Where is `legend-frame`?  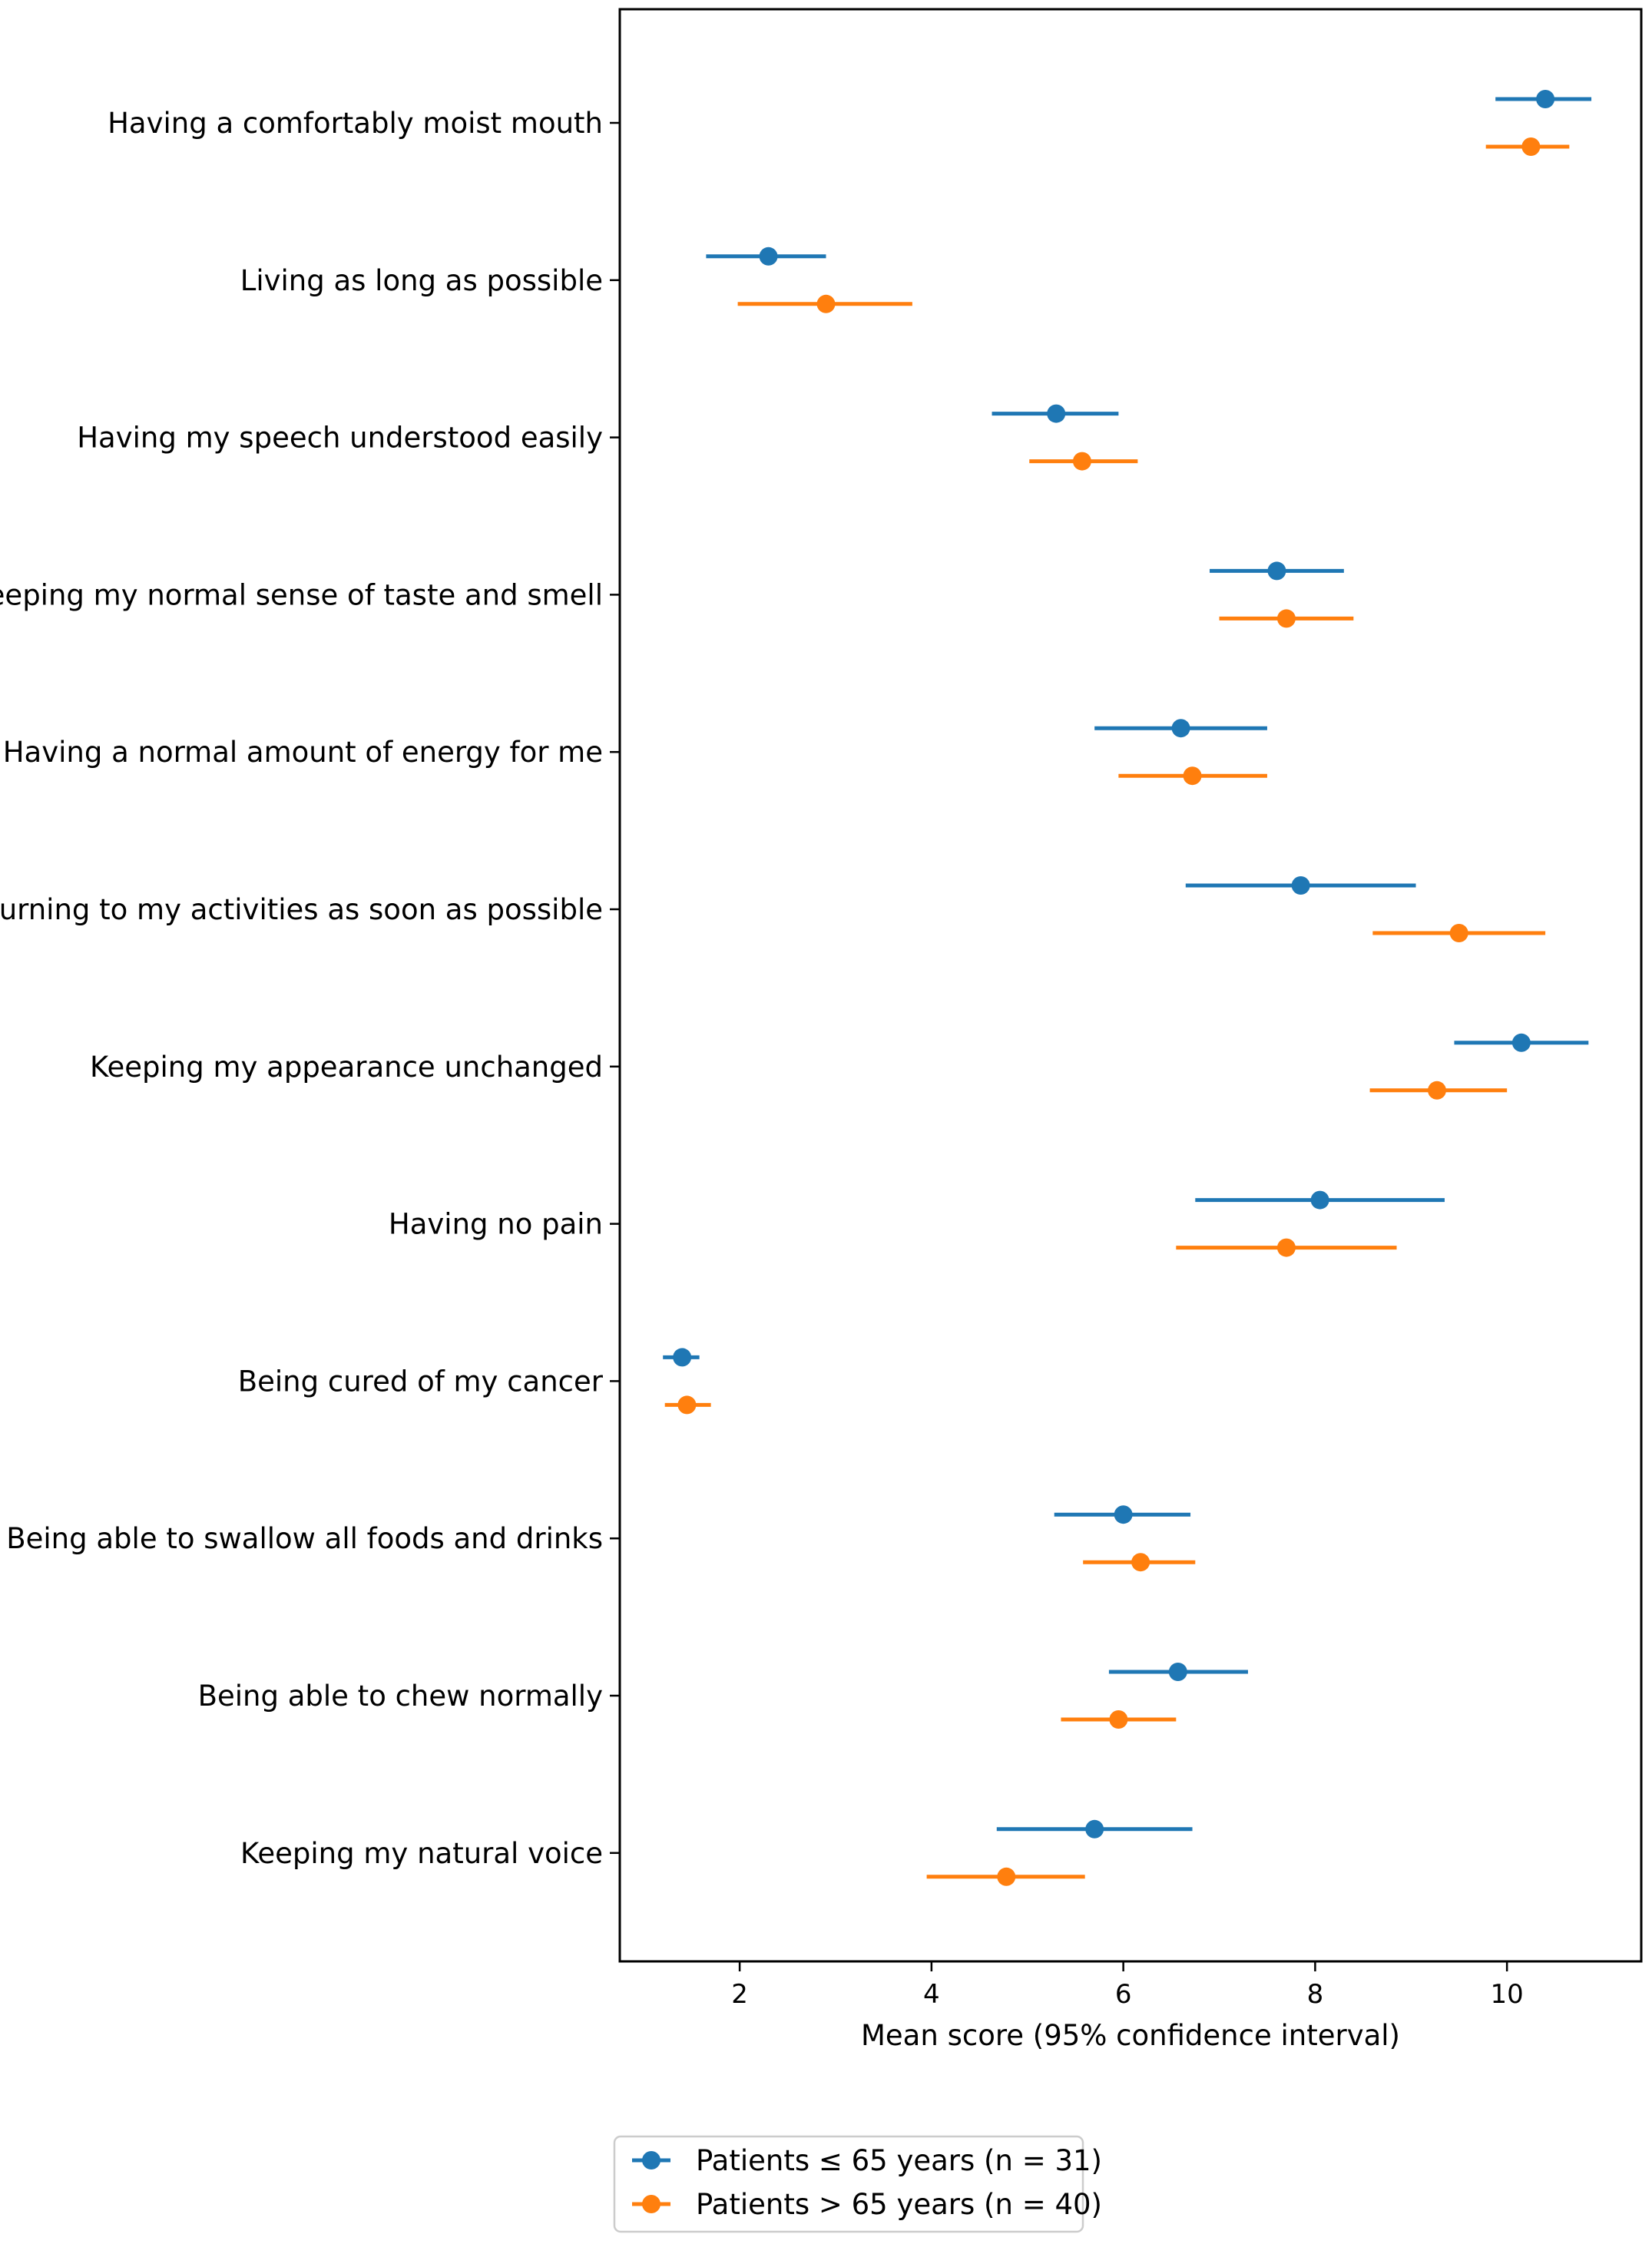 legend-frame is located at coordinates (848, 2184).